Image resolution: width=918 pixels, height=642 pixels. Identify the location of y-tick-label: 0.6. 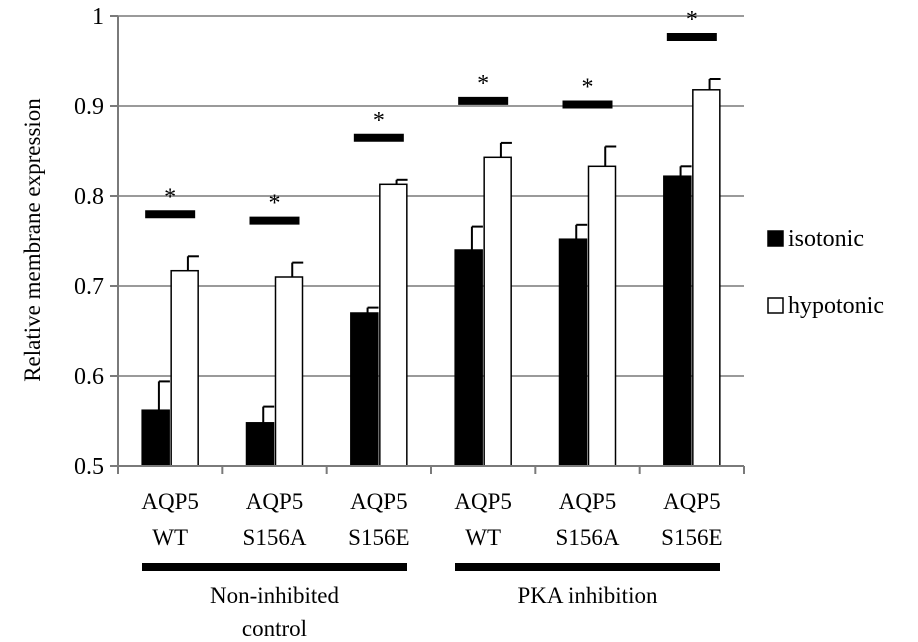
(89, 377).